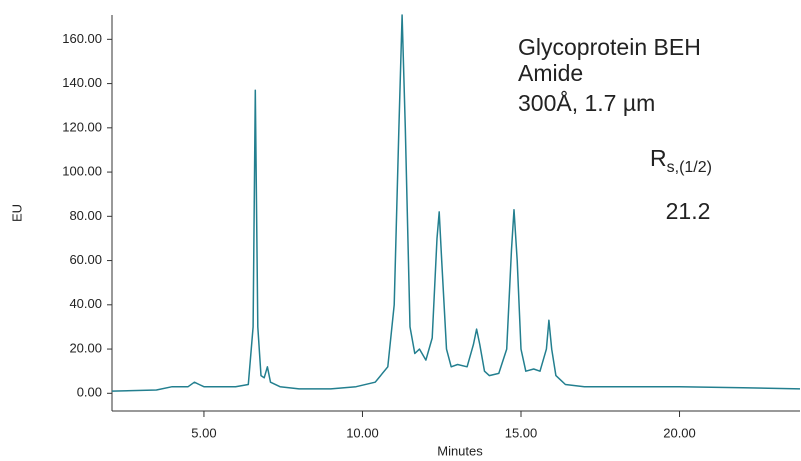  I want to click on y-tick-label: 80.00, so click(85, 215).